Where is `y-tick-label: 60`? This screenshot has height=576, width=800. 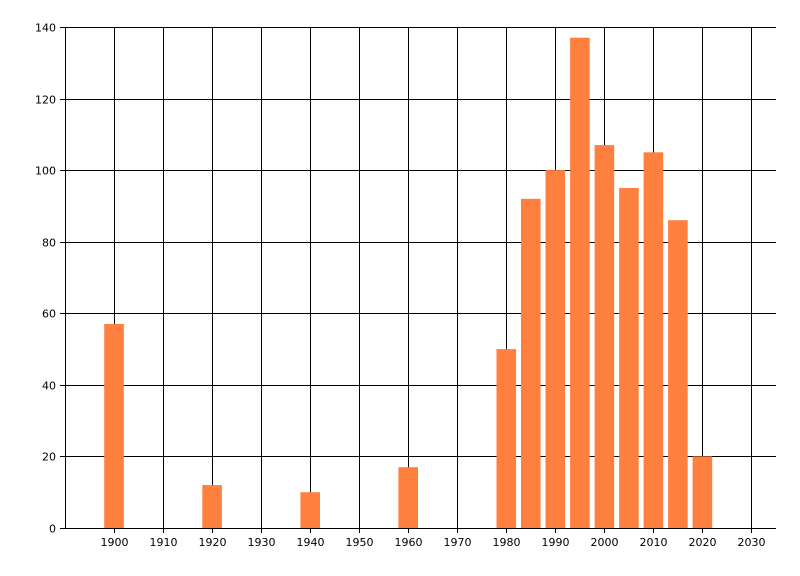
y-tick-label: 60 is located at coordinates (49, 314).